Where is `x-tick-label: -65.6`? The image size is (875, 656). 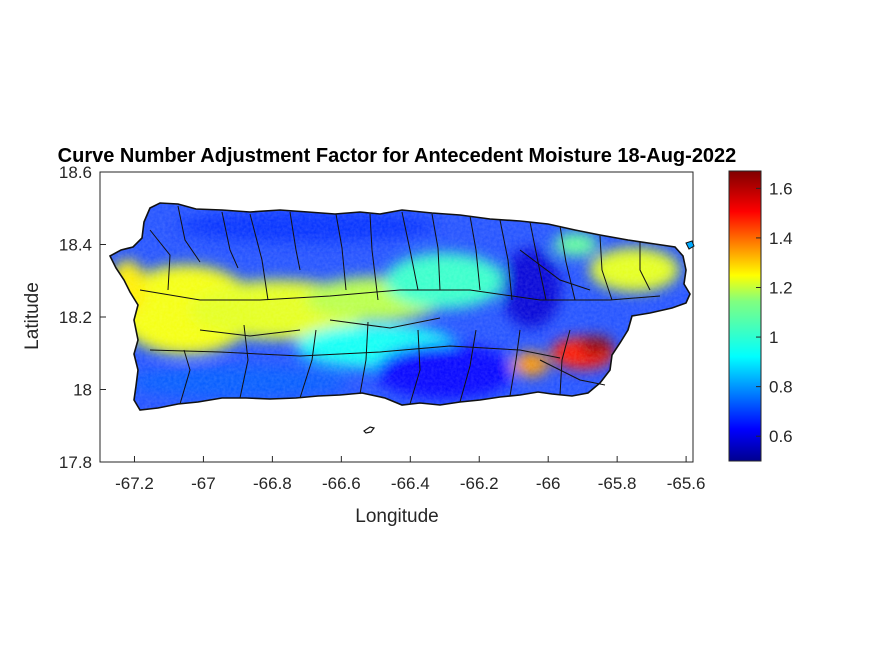 x-tick-label: -65.6 is located at coordinates (686, 483).